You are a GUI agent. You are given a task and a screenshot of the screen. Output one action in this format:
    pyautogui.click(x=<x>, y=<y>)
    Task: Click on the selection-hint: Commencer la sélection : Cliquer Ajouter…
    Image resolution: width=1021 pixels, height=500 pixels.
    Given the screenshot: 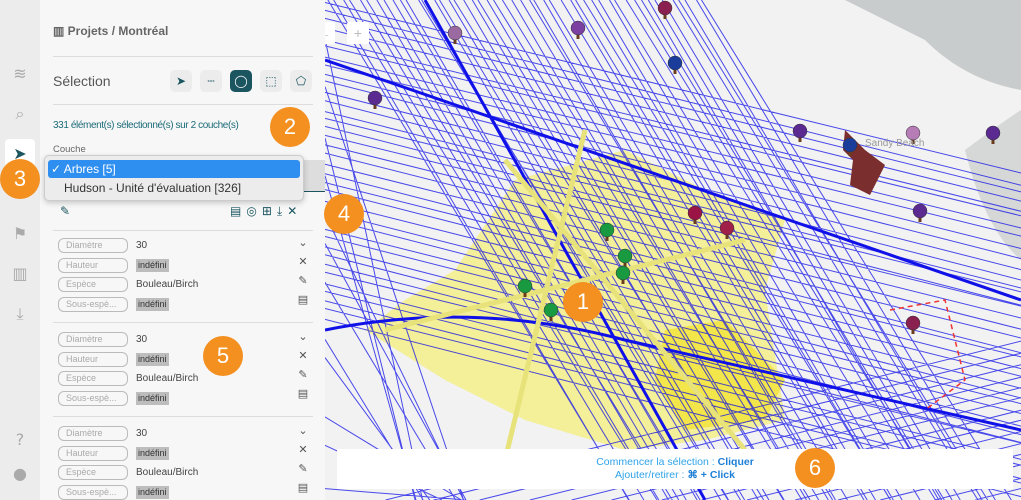 What is the action you would take?
    pyautogui.click(x=675, y=469)
    